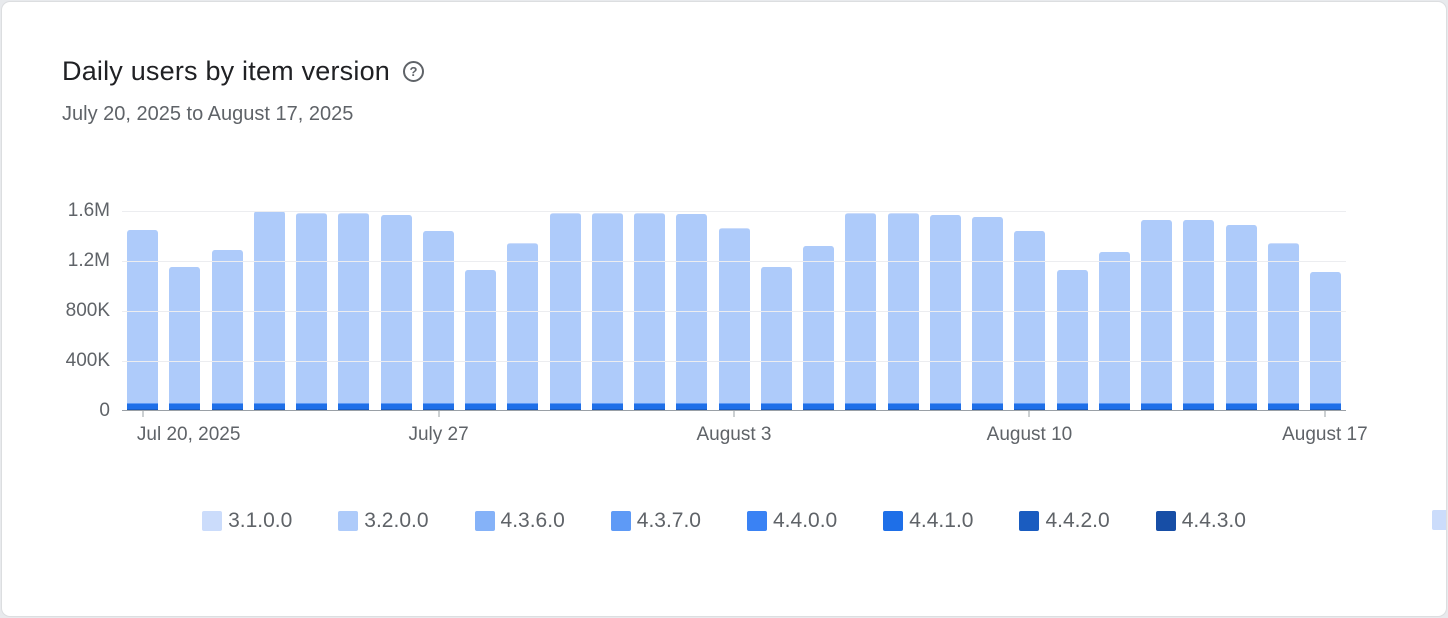 The image size is (1448, 618). Describe the element at coordinates (414, 71) in the screenshot. I see `help-icon: ?` at that location.